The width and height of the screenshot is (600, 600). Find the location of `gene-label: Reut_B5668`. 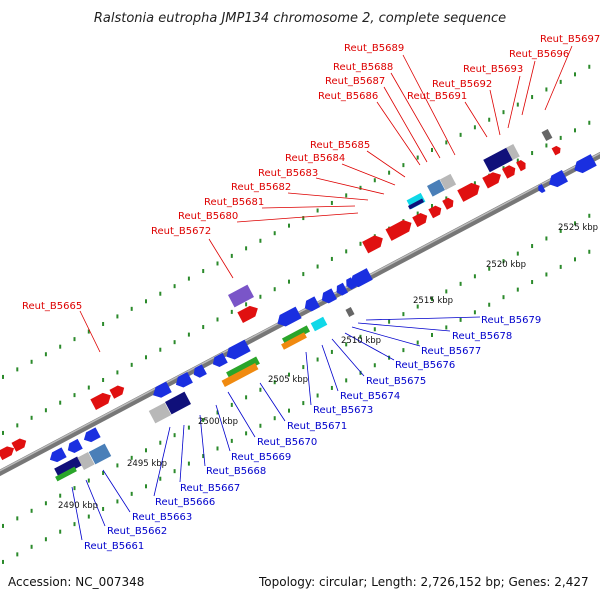

gene-label: Reut_B5668 is located at coordinates (236, 471).